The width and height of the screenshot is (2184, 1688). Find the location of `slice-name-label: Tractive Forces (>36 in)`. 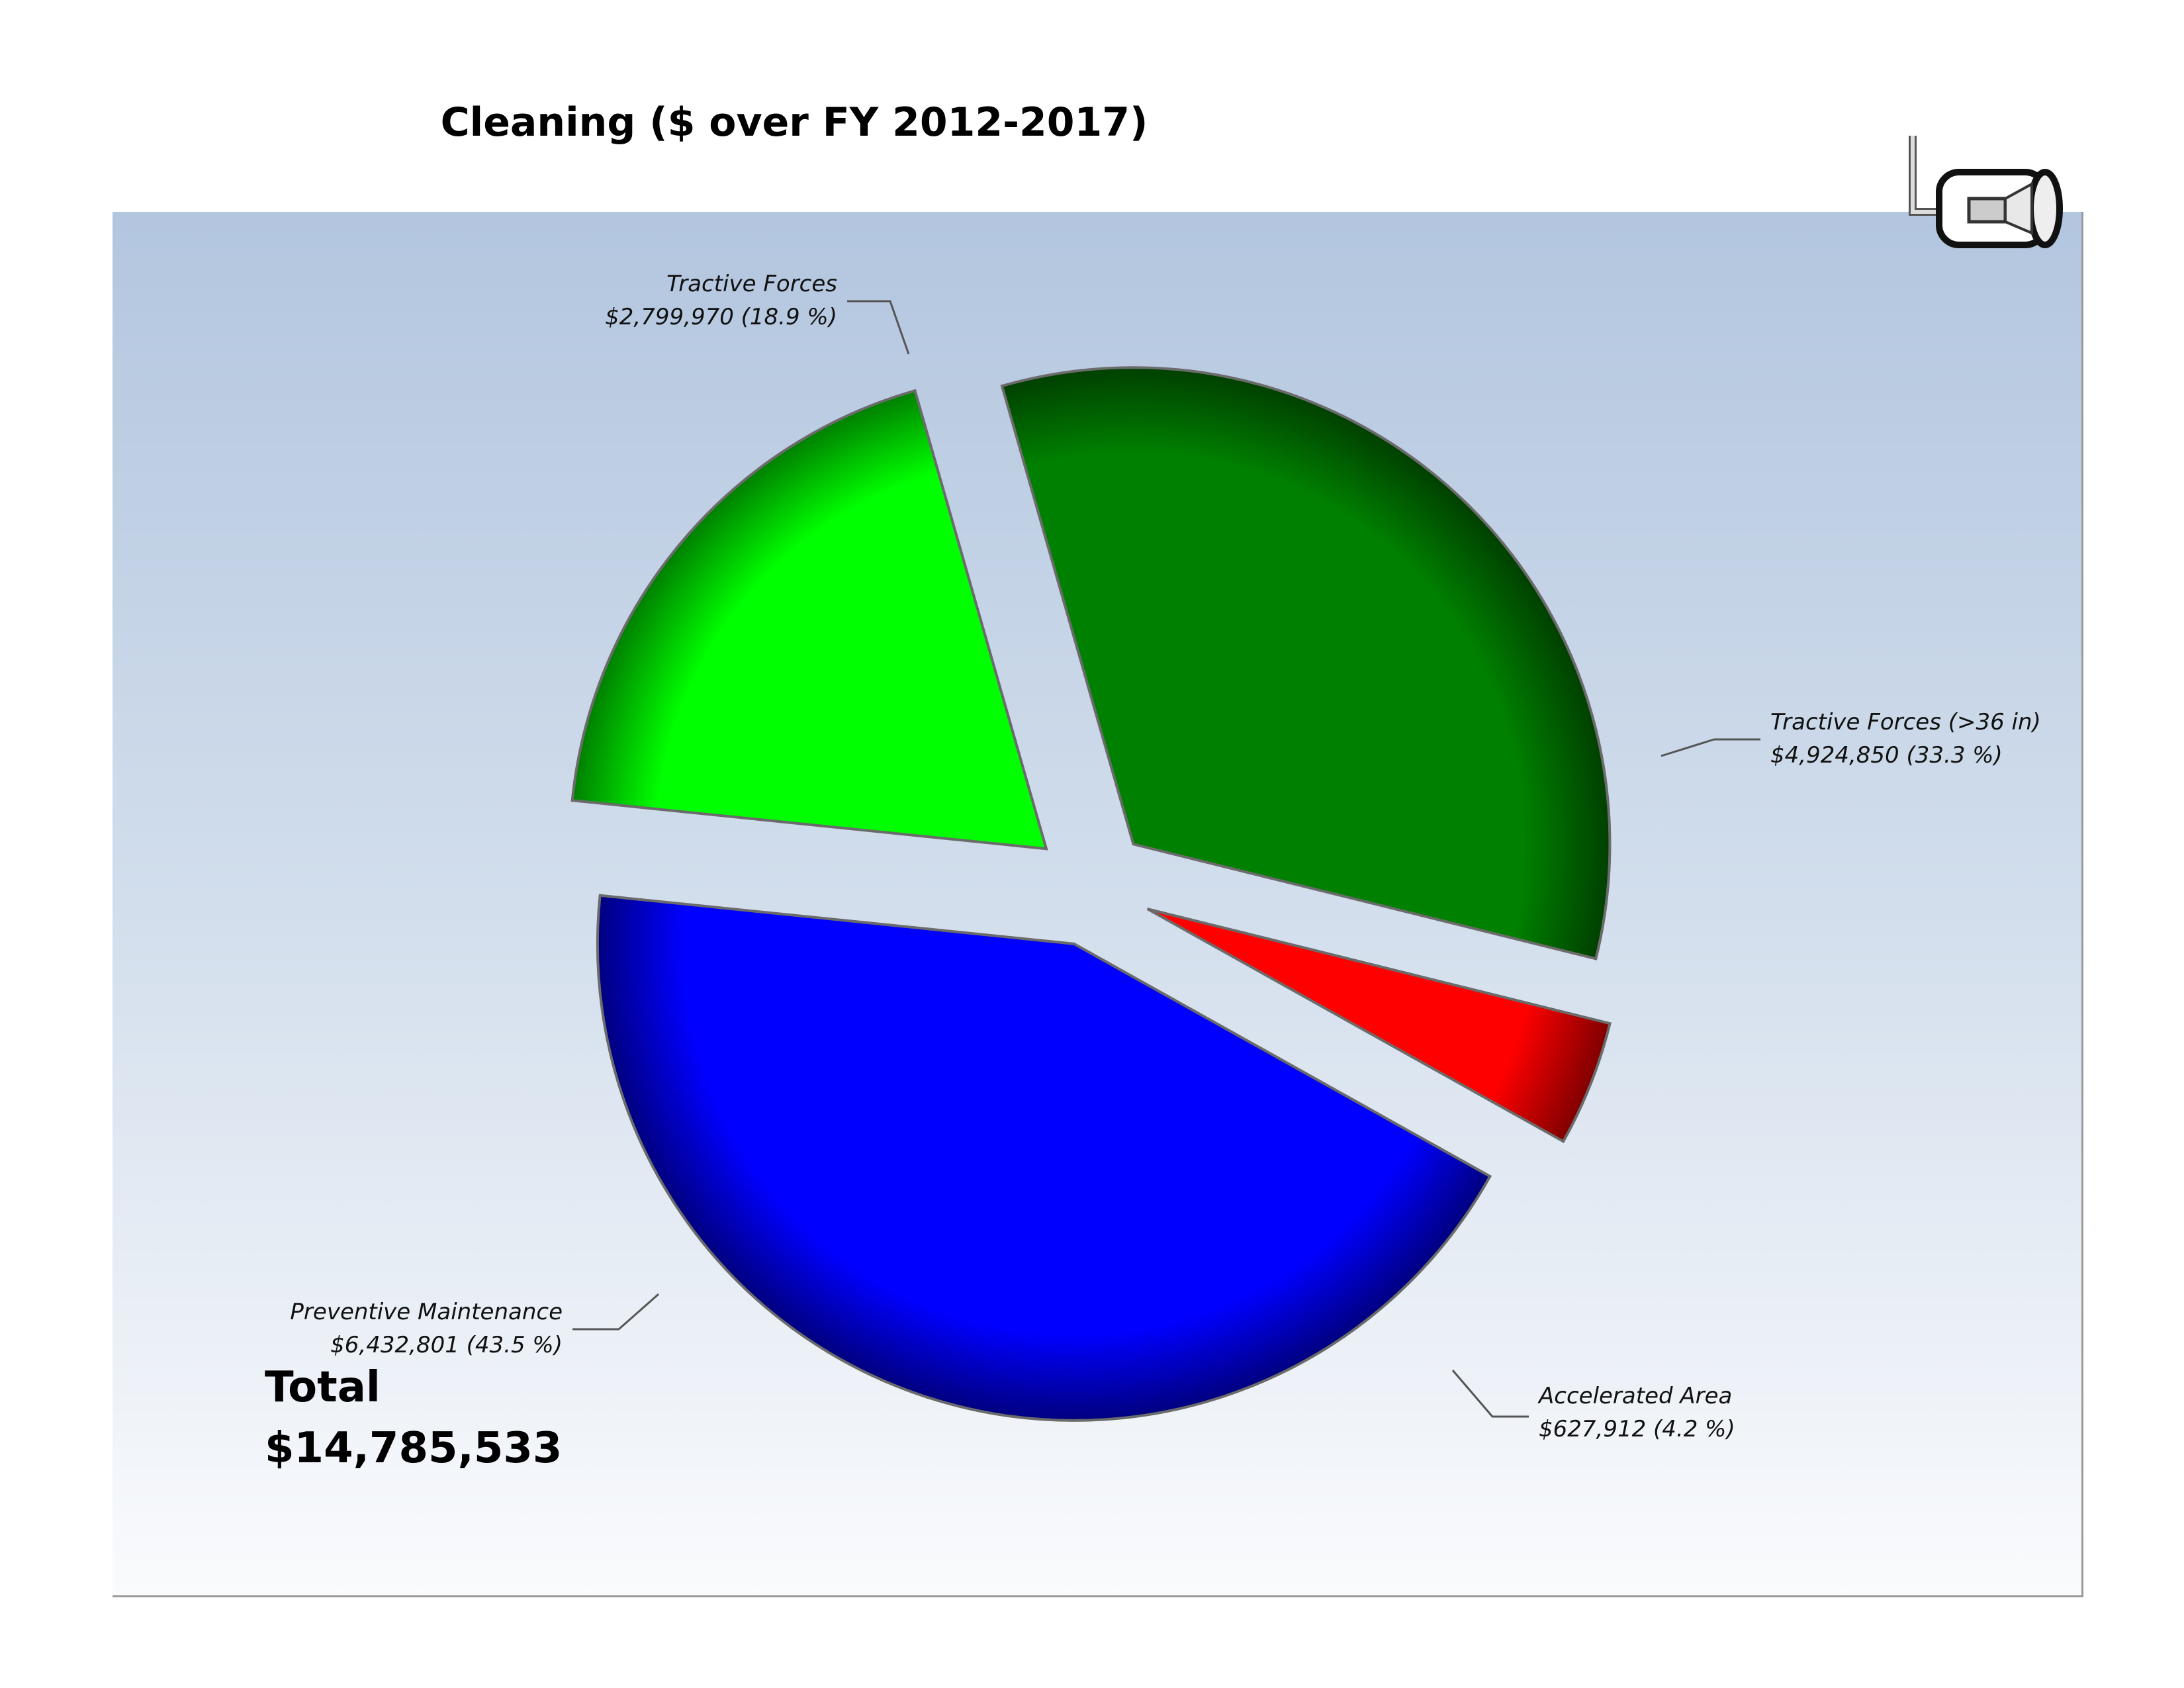

slice-name-label: Tractive Forces (>36 in) is located at coordinates (1905, 722).